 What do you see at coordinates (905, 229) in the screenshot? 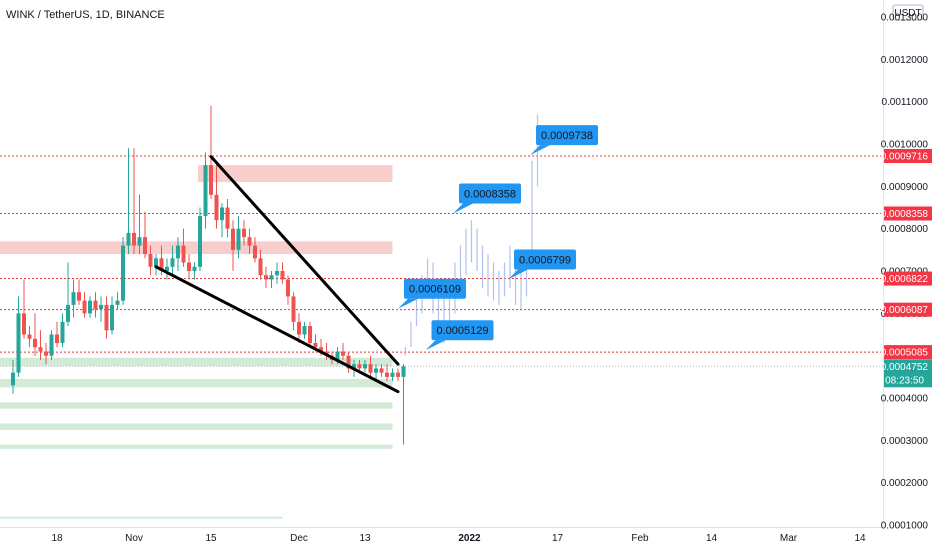
I see `price-tick-label: 0.0008000` at bounding box center [905, 229].